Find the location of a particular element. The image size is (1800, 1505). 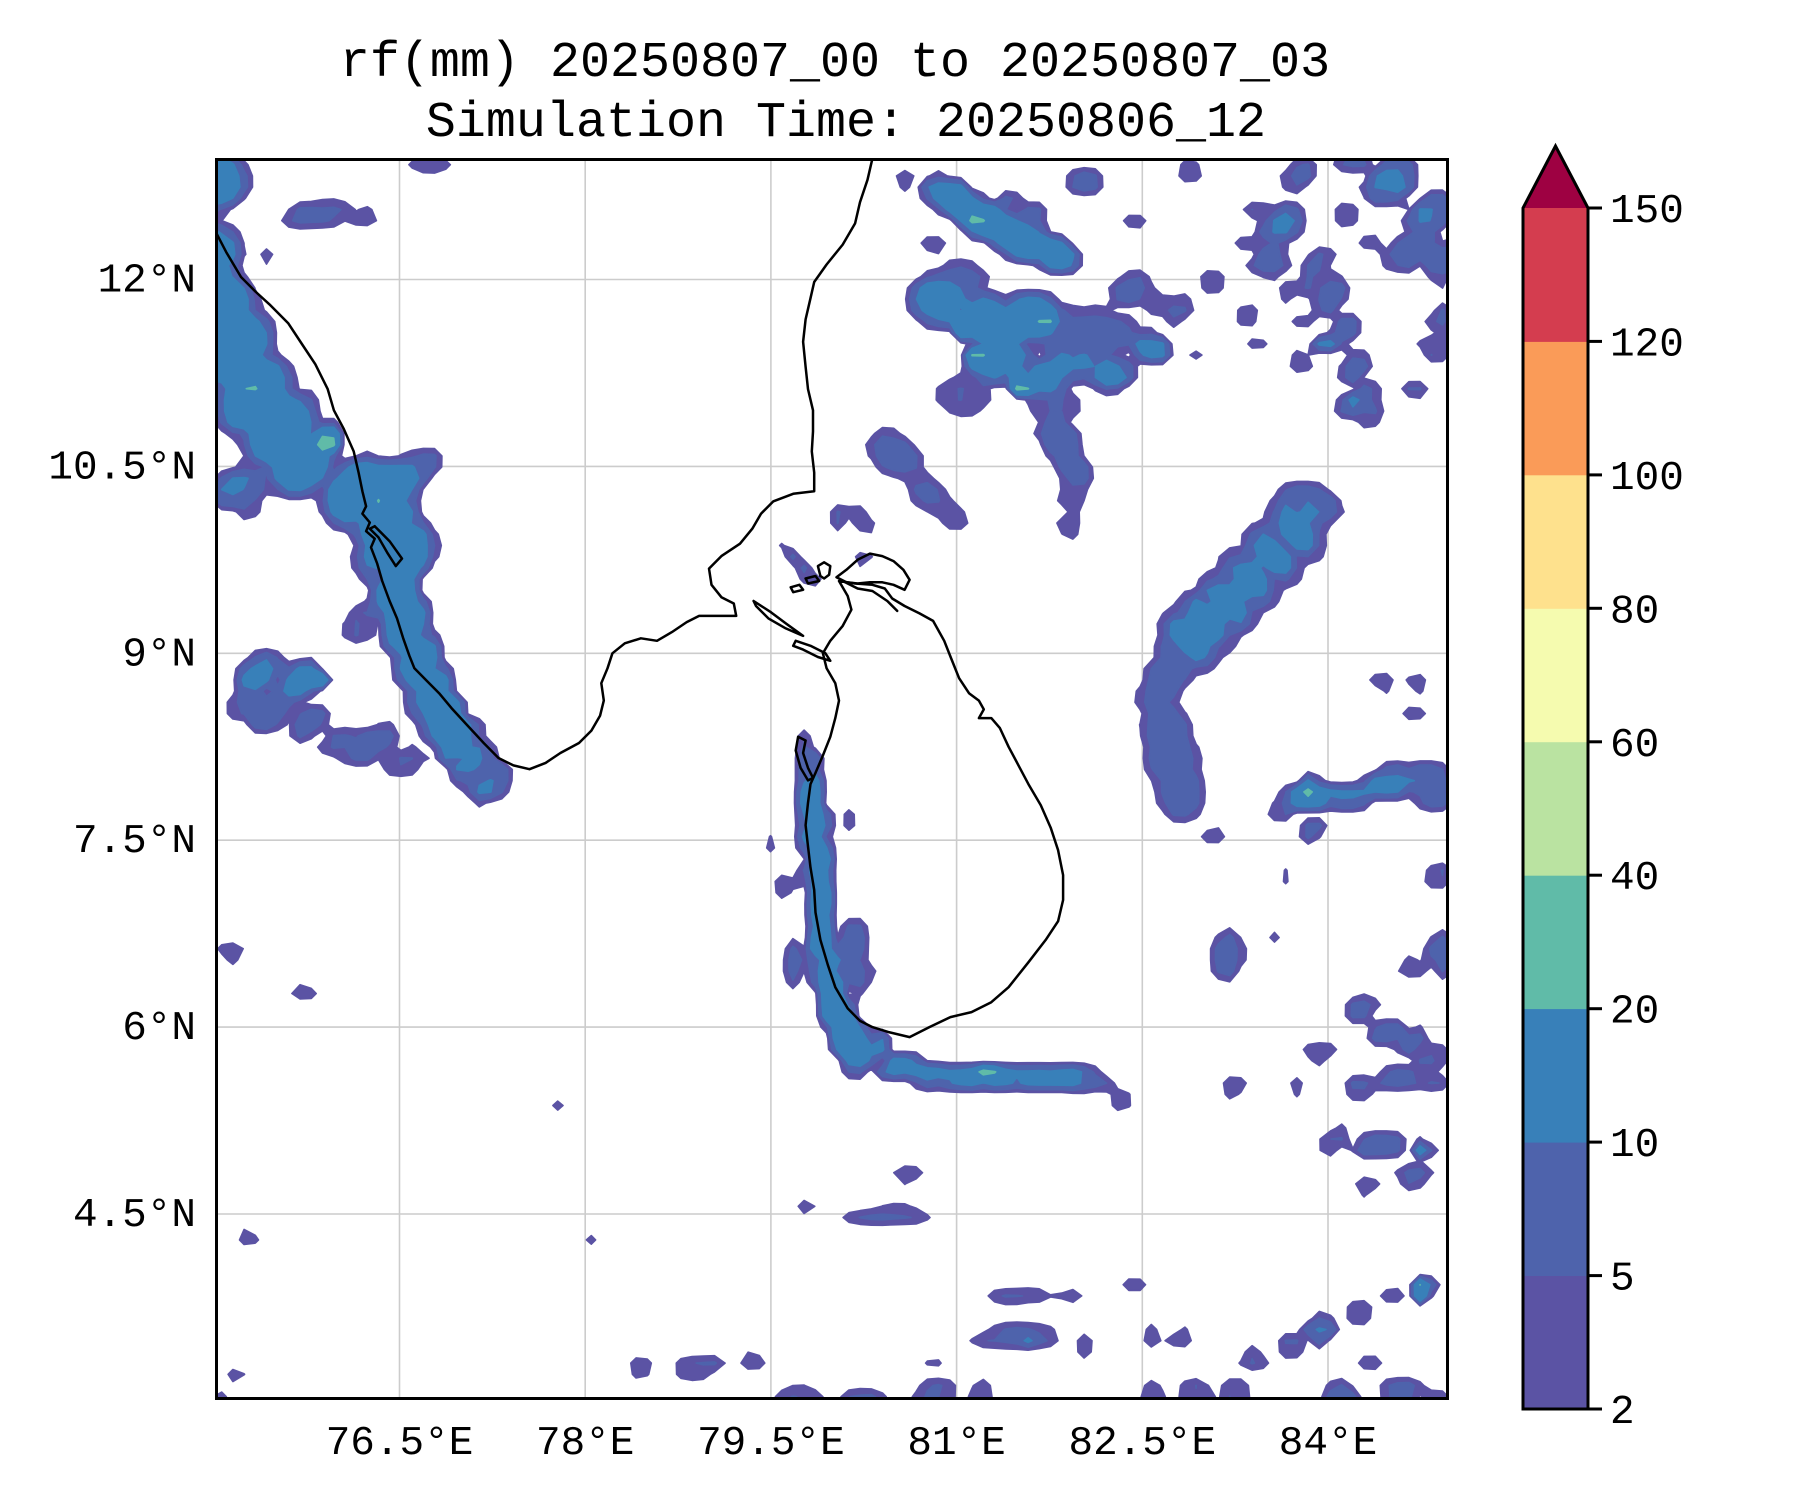

svg-text: 20 is located at coordinates (1634, 1013).